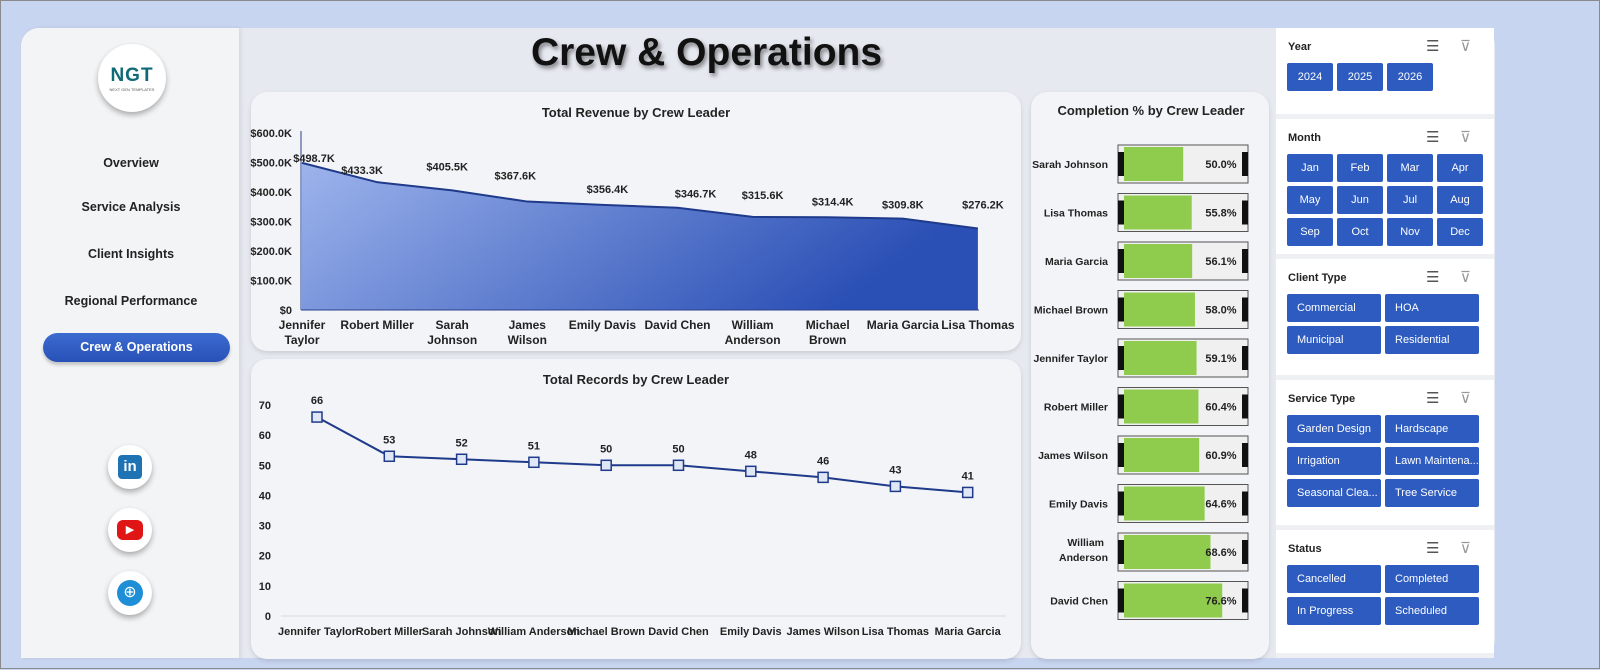 This screenshot has width=1600, height=670. What do you see at coordinates (130, 593) in the screenshot?
I see `globe-link: ⊕` at bounding box center [130, 593].